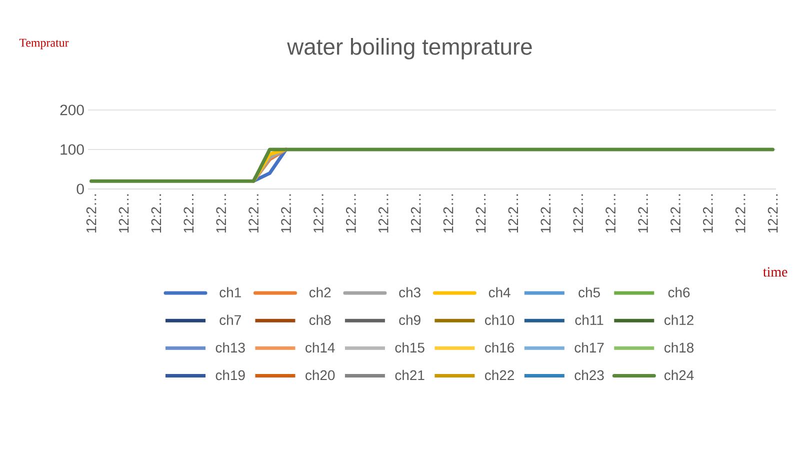  What do you see at coordinates (80, 189) in the screenshot?
I see `y-tick-label: 0` at bounding box center [80, 189].